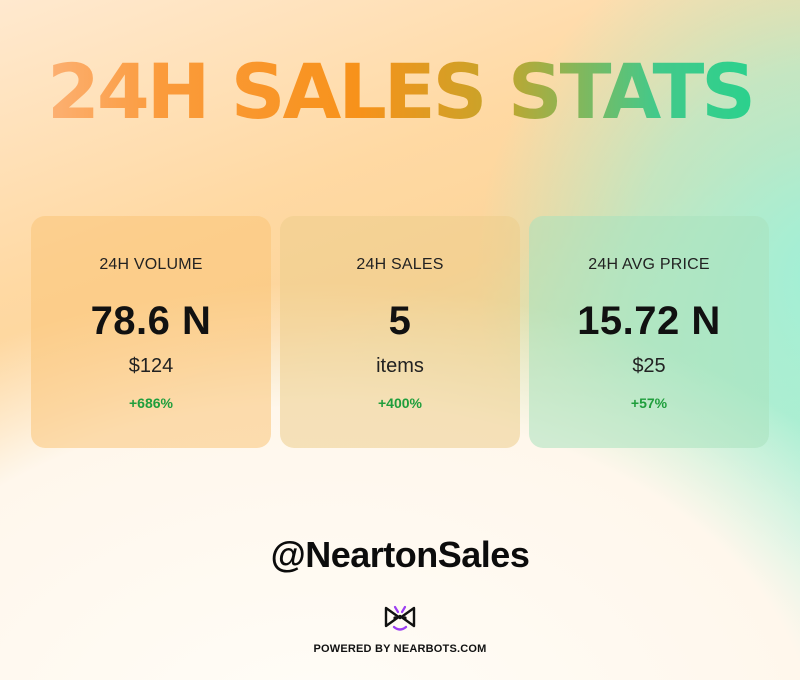 Image resolution: width=800 pixels, height=680 pixels. What do you see at coordinates (151, 403) in the screenshot?
I see `volume-change: +686%` at bounding box center [151, 403].